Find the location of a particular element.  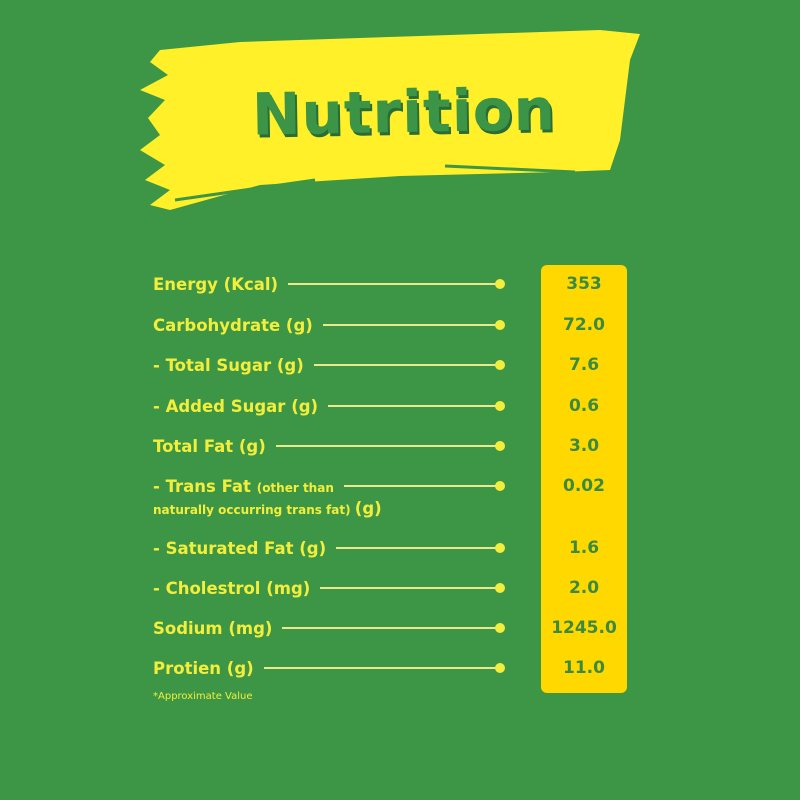

nutrient-value: 11.0 is located at coordinates (584, 668).